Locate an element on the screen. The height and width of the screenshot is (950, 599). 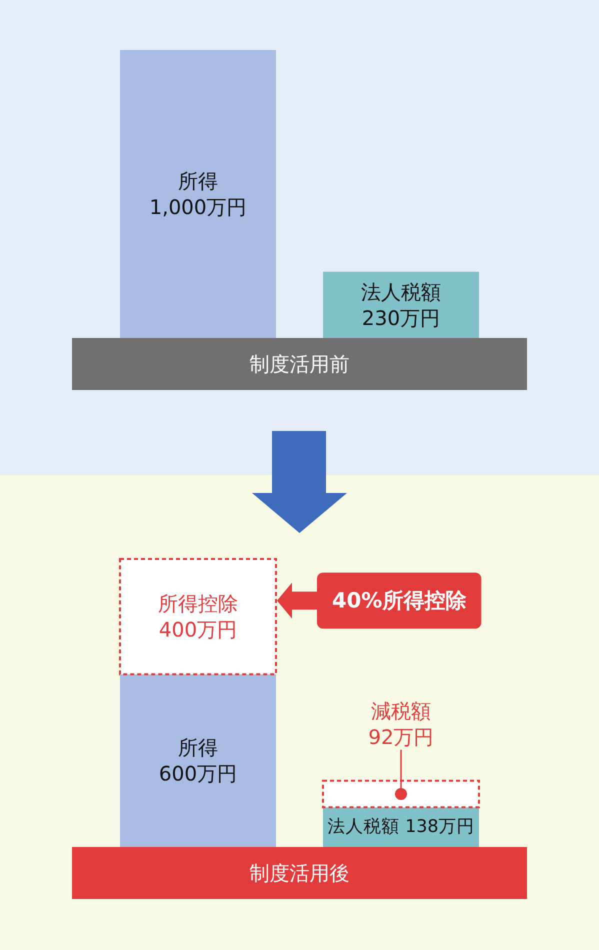
data-label: 法人税額 230万円 is located at coordinates (401, 305).